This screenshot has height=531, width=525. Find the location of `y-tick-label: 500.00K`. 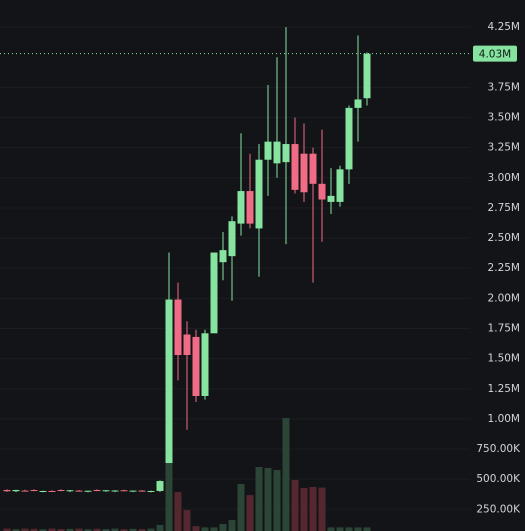

y-tick-label: 500.00K is located at coordinates (498, 479).